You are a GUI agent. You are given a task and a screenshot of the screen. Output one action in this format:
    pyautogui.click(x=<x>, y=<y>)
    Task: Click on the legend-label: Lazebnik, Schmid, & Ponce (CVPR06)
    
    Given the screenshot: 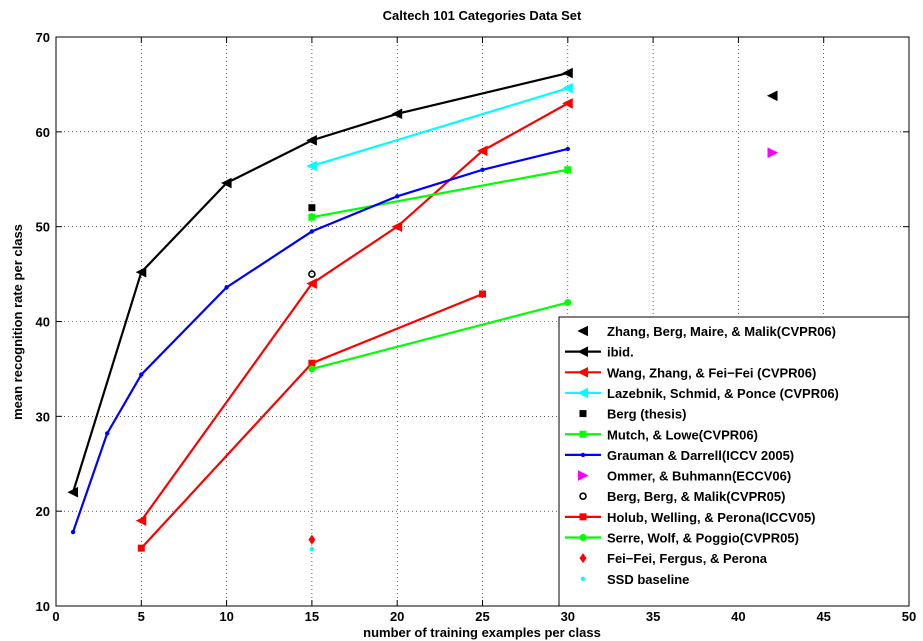 What is the action you would take?
    pyautogui.click(x=723, y=393)
    